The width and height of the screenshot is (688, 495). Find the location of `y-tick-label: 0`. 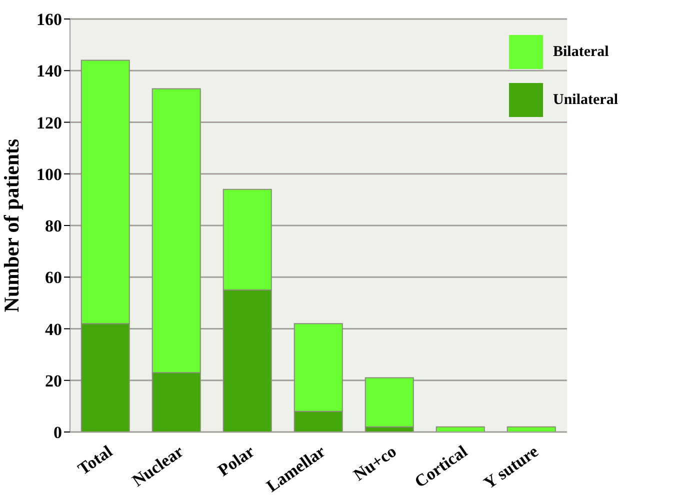

y-tick-label: 0 is located at coordinates (58, 432).